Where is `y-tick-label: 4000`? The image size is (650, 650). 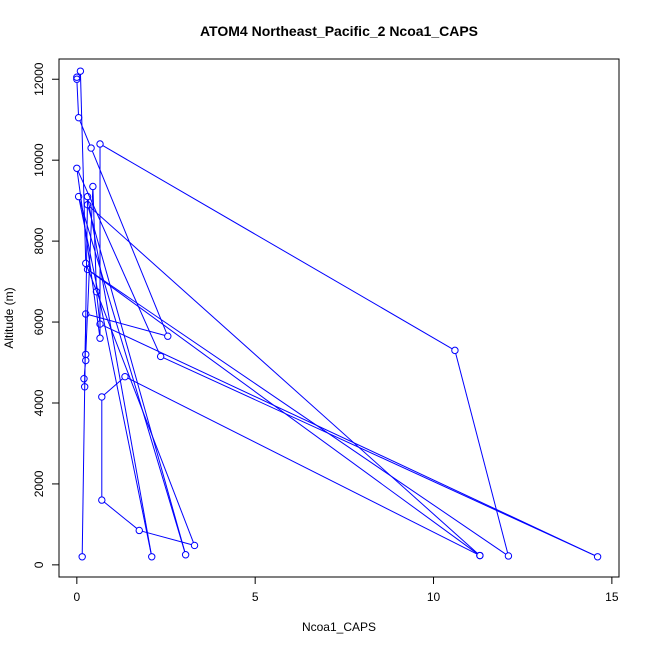 y-tick-label: 4000 is located at coordinates (39, 402).